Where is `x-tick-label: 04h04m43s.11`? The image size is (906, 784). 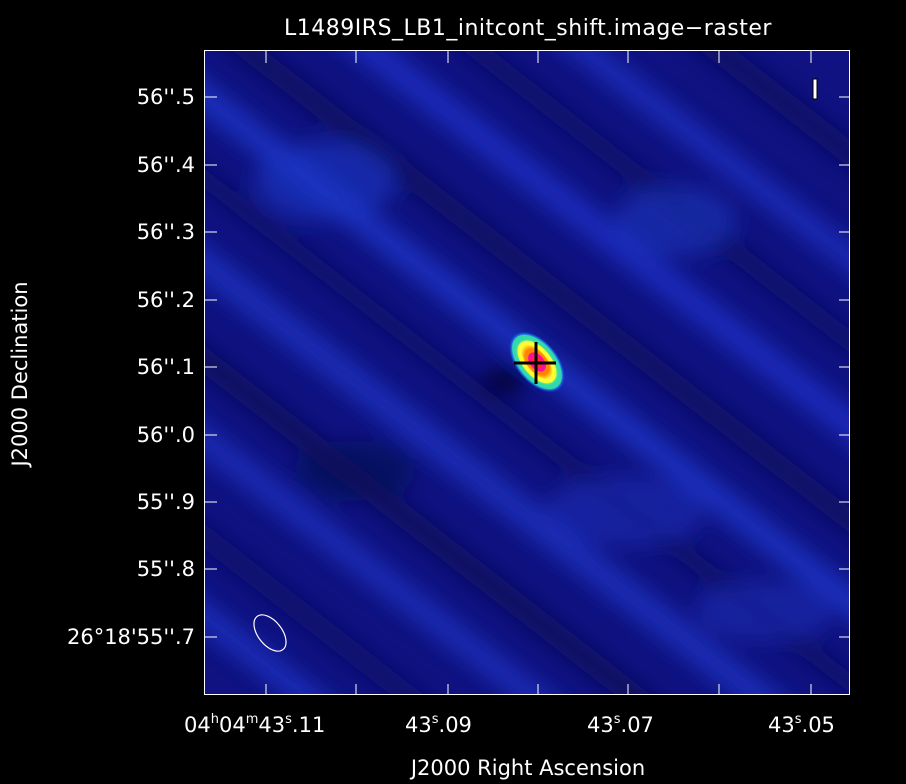
x-tick-label: 04h04m43s.11 is located at coordinates (255, 724).